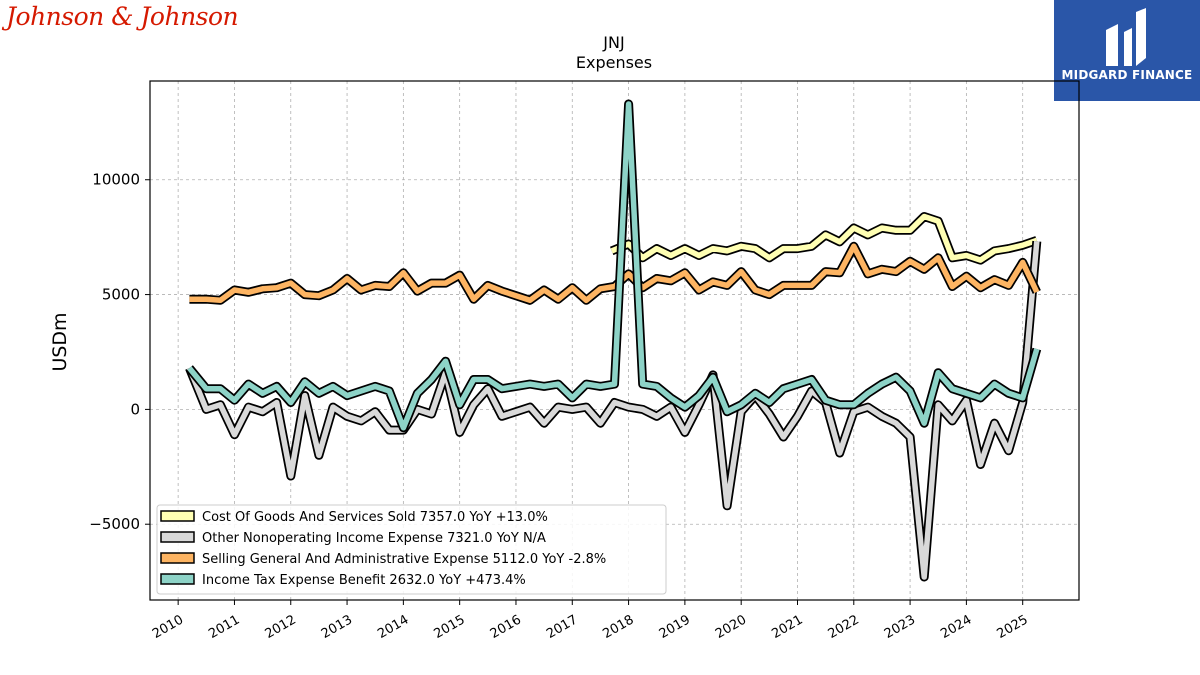  I want to click on y-tick-label: 5000, so click(121, 295).